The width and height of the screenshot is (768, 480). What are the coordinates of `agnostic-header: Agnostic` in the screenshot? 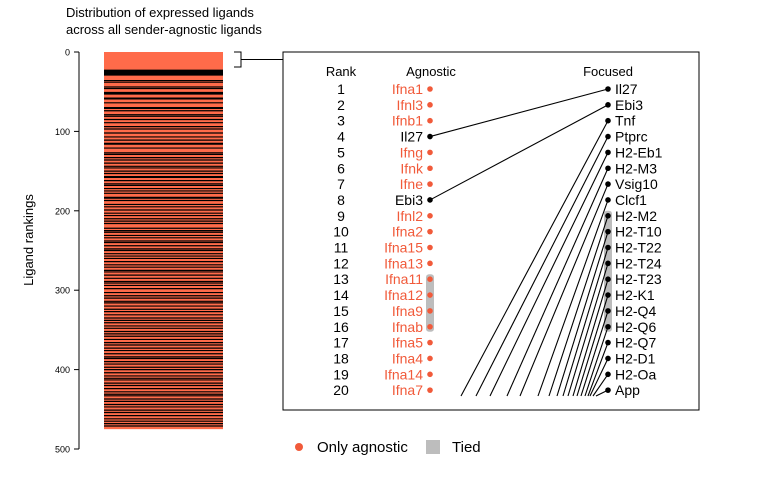 It's located at (431, 71).